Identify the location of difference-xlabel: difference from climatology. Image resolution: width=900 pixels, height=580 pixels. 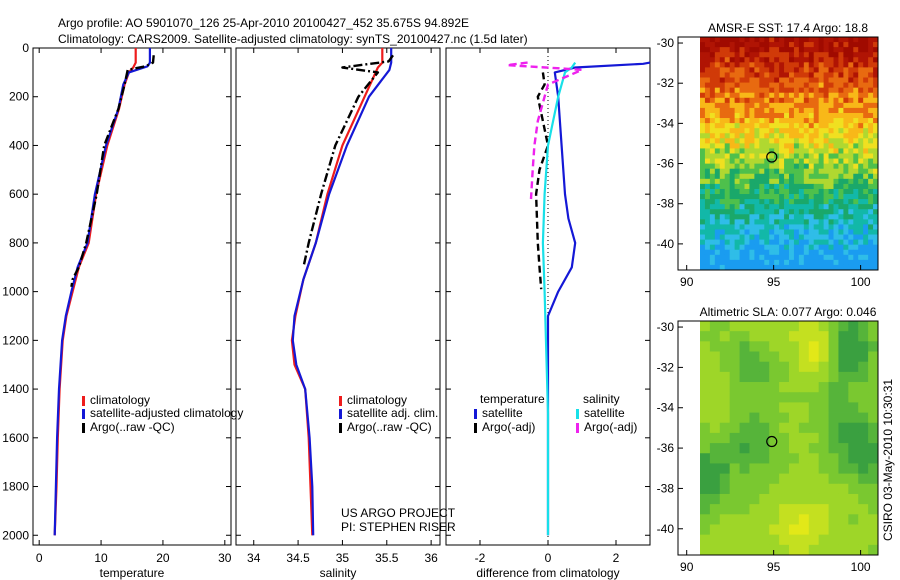
(547, 573).